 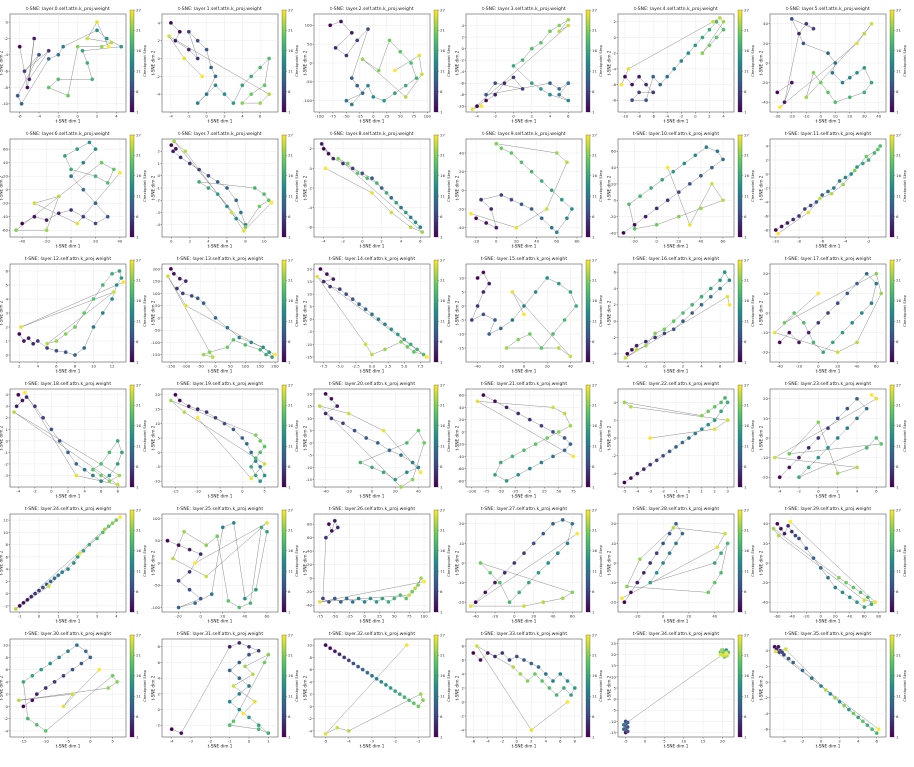 I want to click on x-tick-label: -20, so click(x=637, y=616).